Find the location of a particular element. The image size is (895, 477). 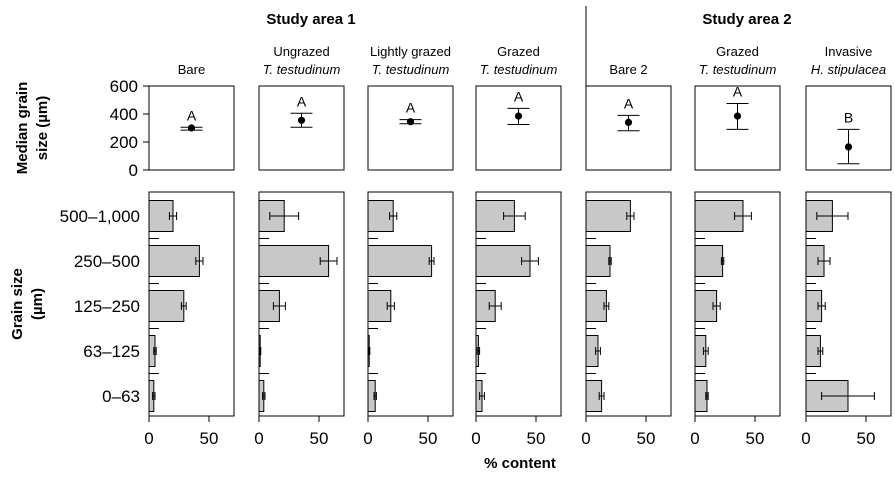

top-ytick-label: 0 is located at coordinates (133, 170).